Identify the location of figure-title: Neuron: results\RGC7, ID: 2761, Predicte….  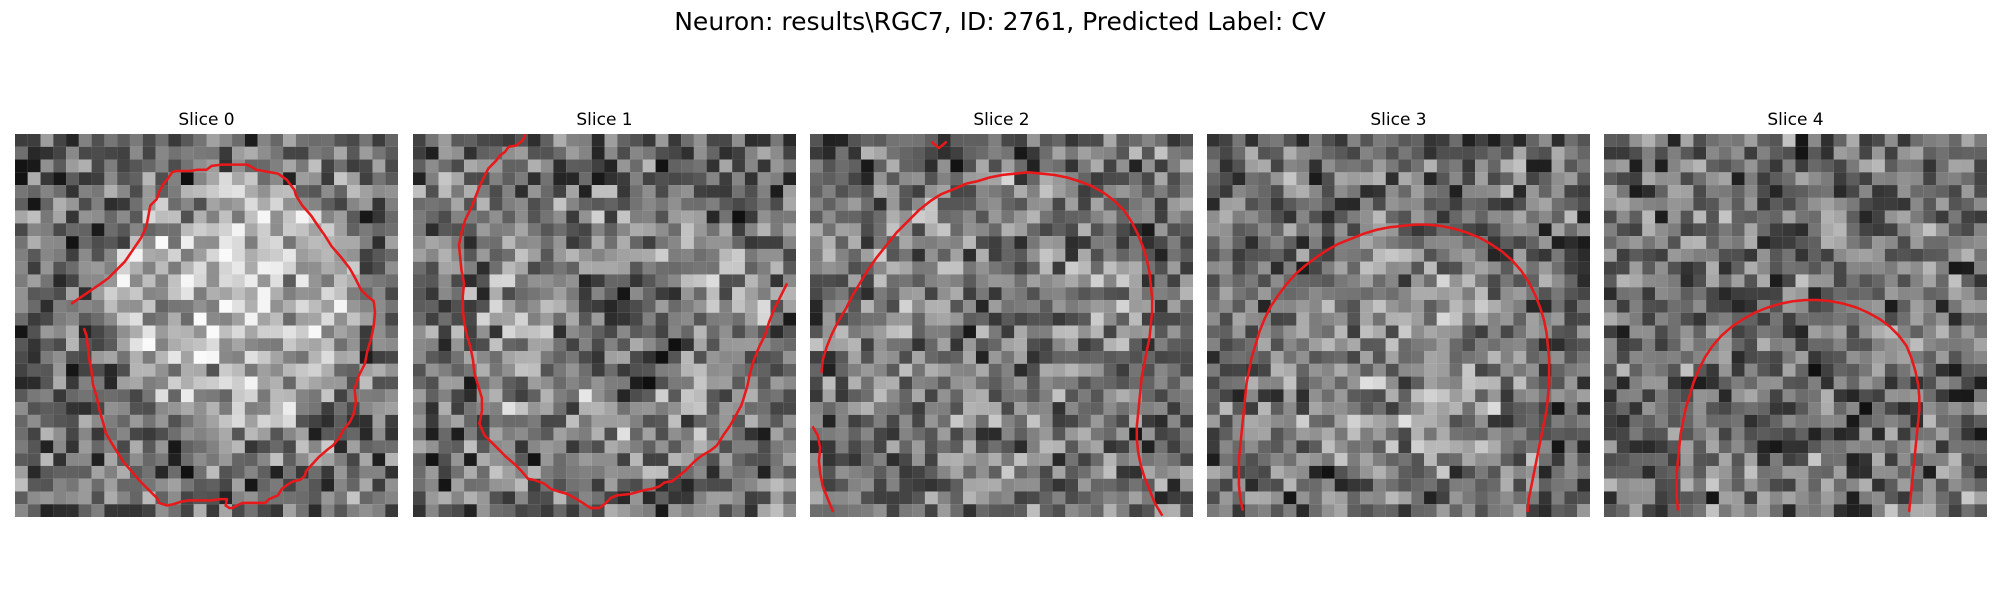
(1000, 21).